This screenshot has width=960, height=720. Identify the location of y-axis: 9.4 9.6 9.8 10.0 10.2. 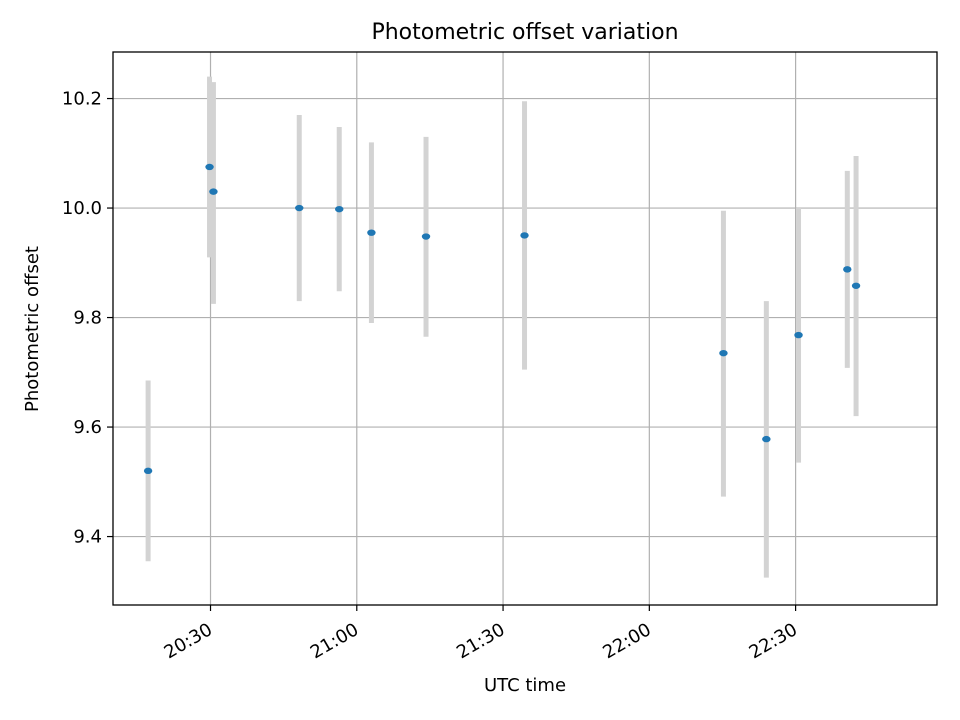
(87, 318).